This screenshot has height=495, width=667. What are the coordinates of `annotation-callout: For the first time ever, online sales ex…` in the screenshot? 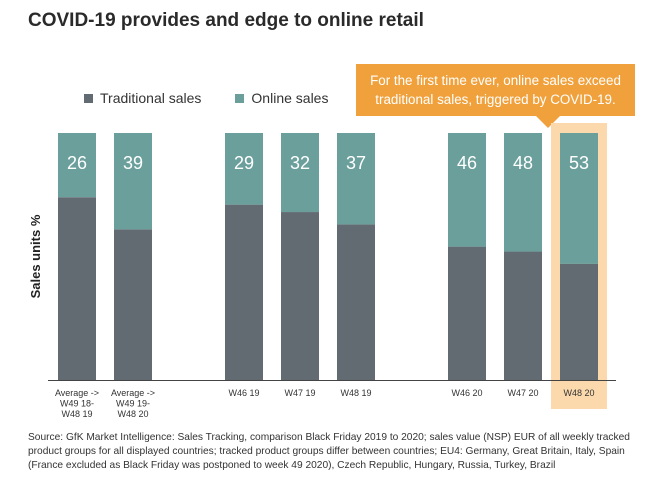 It's located at (495, 96).